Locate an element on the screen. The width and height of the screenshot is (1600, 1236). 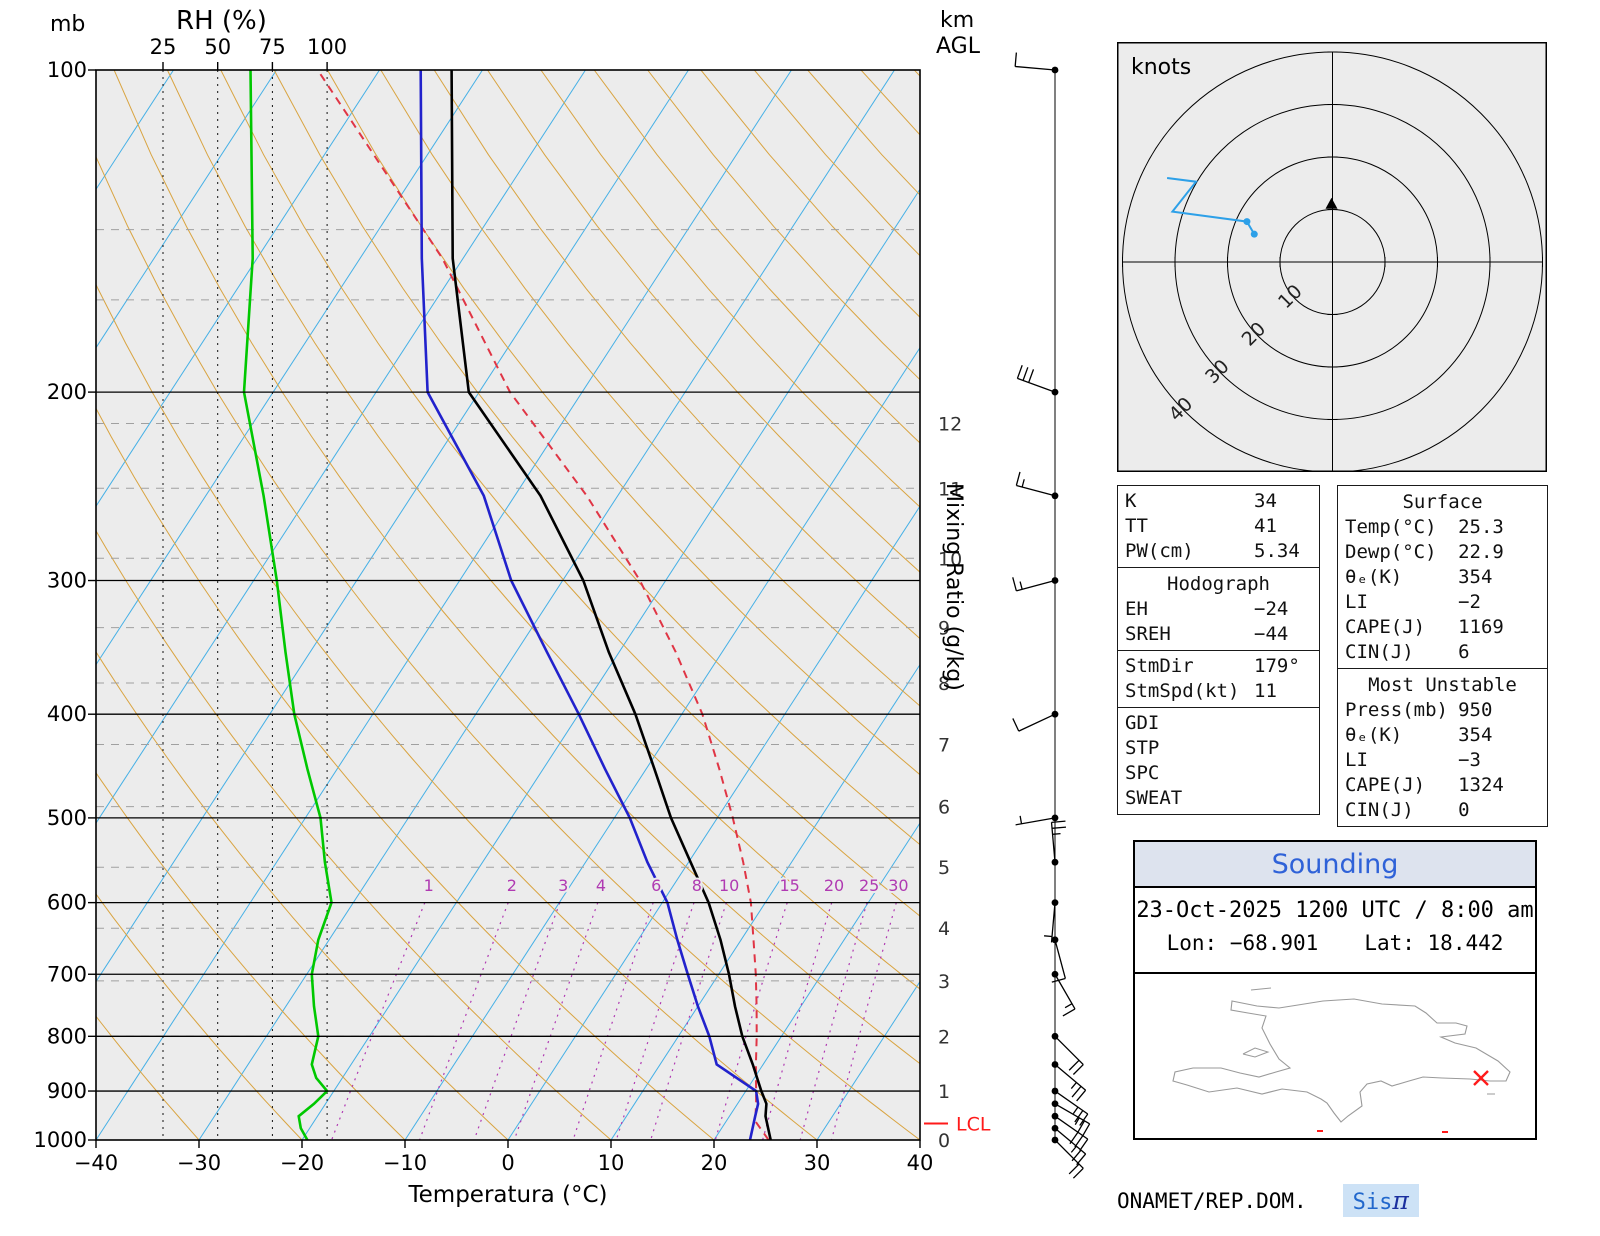
svg-text: 7 is located at coordinates (944, 746).